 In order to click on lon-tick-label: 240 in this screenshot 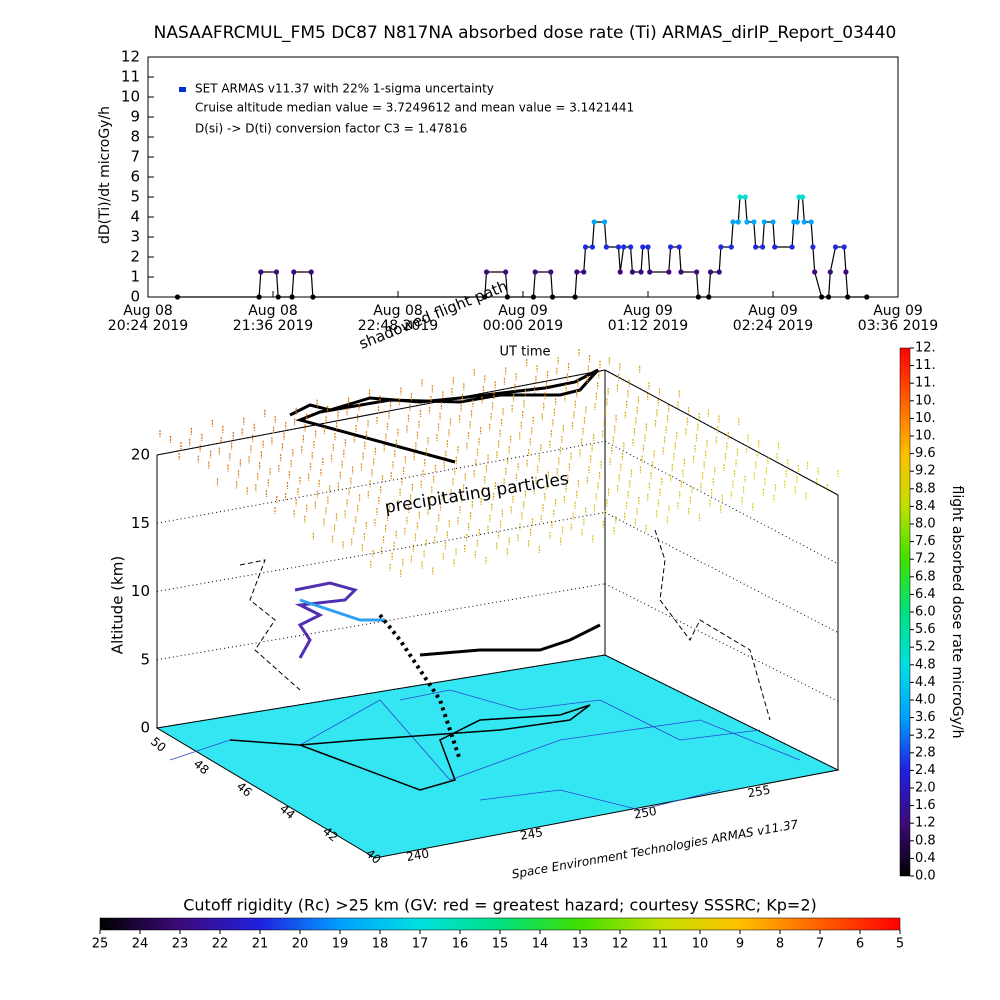, I will do `click(417, 855)`.